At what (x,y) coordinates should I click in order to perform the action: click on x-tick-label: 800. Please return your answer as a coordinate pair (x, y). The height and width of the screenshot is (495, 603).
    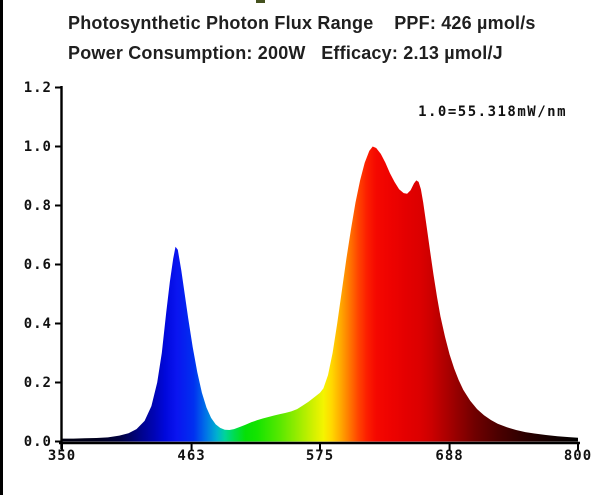
    Looking at the image, I should click on (578, 456).